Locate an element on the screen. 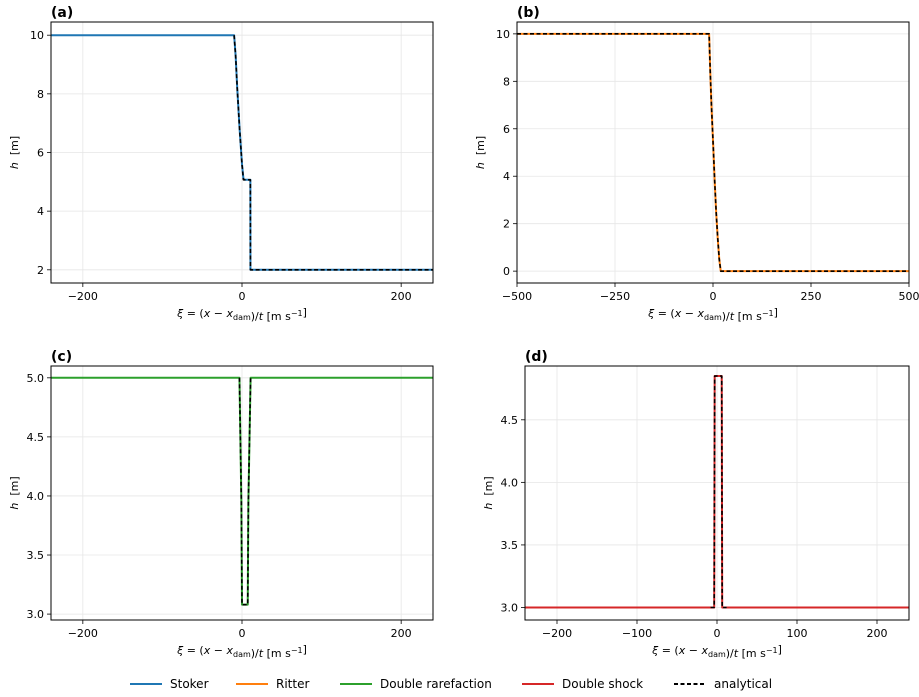 This screenshot has height=697, width=919. legend-label: Ritter is located at coordinates (292, 684).